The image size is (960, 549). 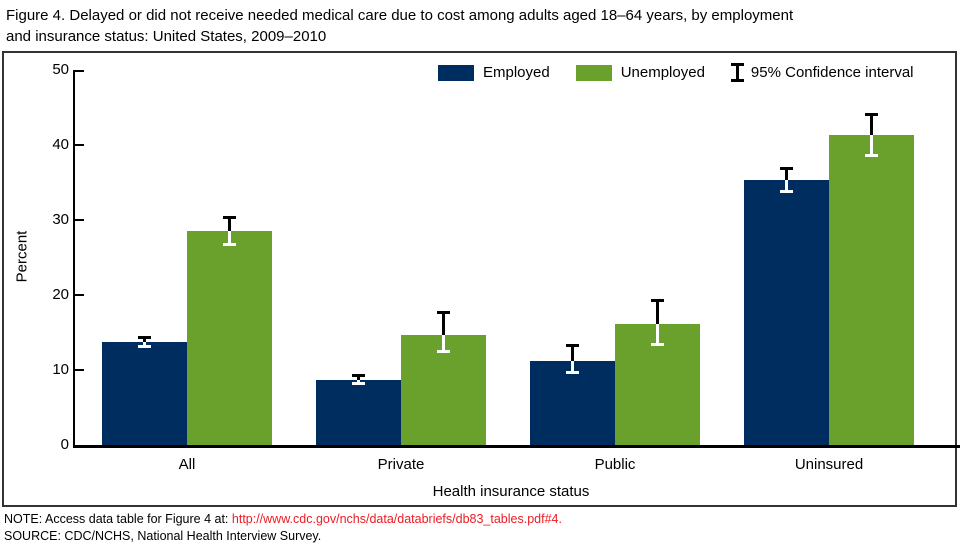 I want to click on y-tick-label: 50, so click(x=60, y=69).